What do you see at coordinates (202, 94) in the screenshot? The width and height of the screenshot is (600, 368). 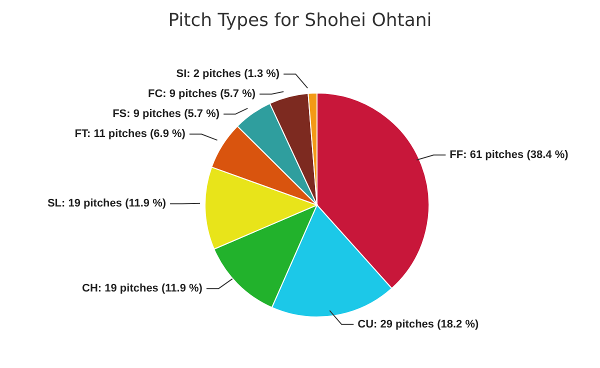 I see `slice-label: FC: 9 pitches (5.7 %)` at bounding box center [202, 94].